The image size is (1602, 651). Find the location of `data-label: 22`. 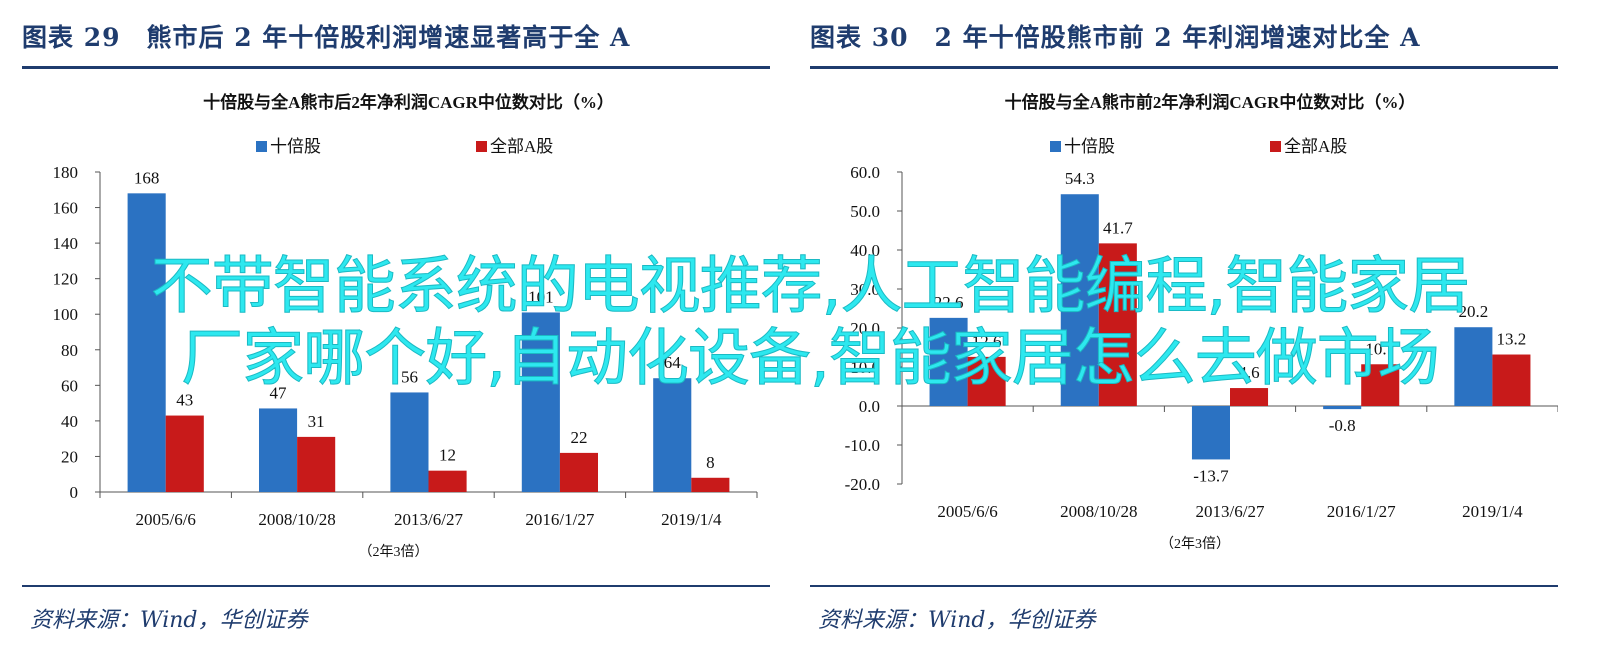

data-label: 22 is located at coordinates (578, 437).